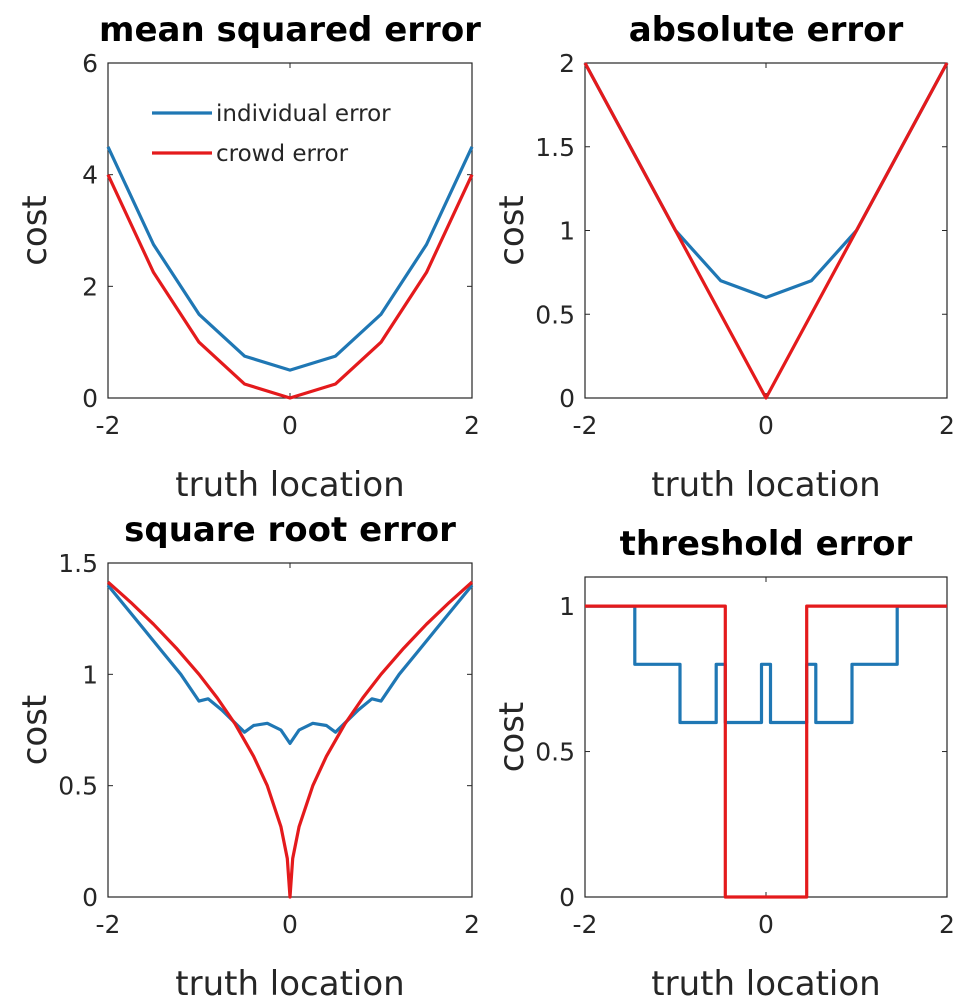 This screenshot has width=962, height=1007. Describe the element at coordinates (766, 30) in the screenshot. I see `chart-title: absolute error` at that location.